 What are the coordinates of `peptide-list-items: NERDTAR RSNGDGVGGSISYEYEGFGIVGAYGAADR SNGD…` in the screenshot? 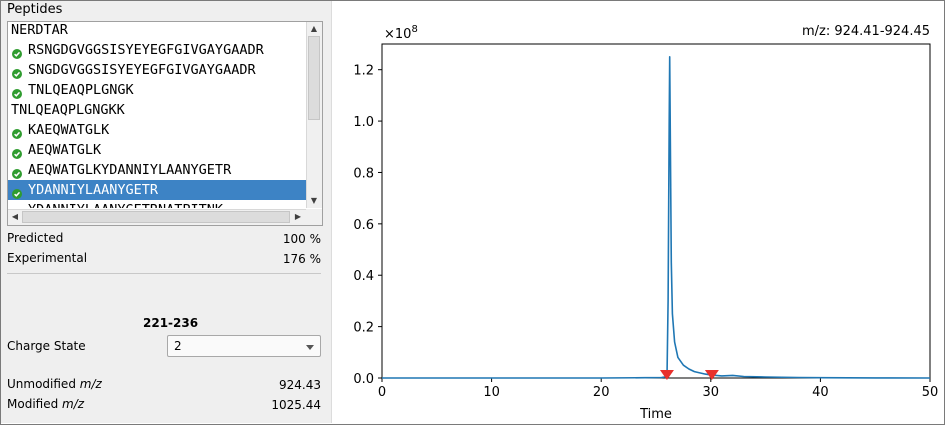 It's located at (157, 115).